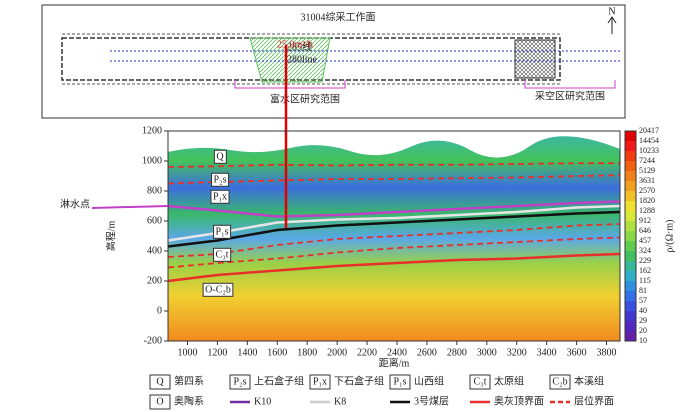 The image size is (700, 412). I want to click on legend-label: K8, so click(340, 401).